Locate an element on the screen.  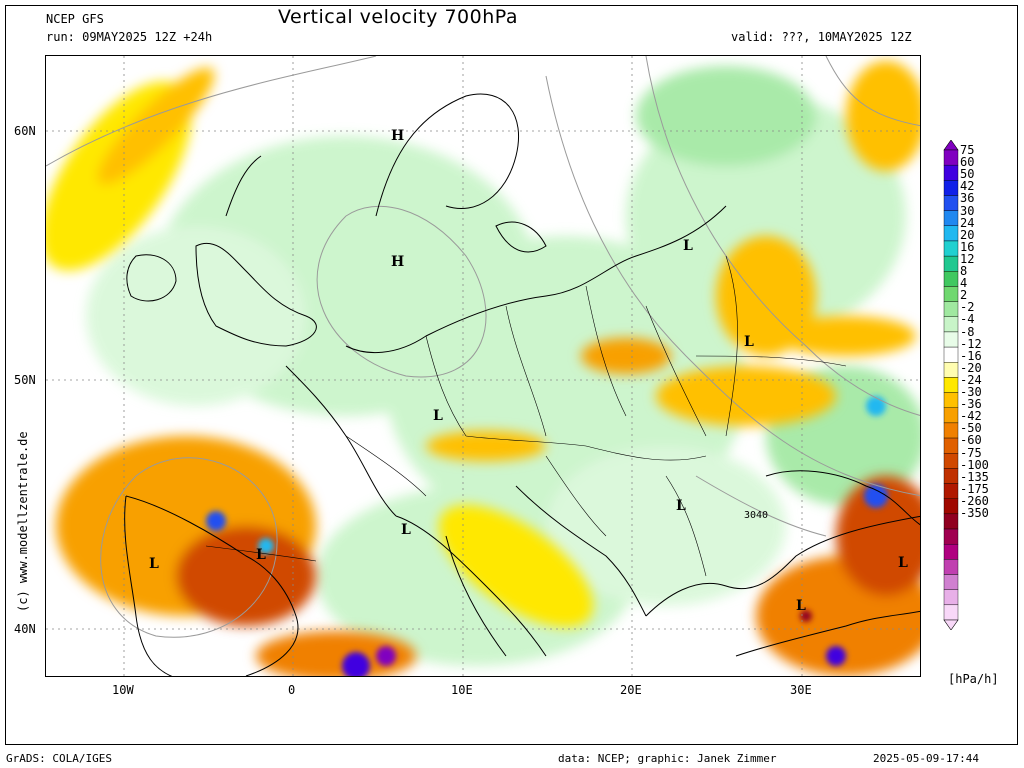
colorbar-level-label: -20 is located at coordinates (971, 367).